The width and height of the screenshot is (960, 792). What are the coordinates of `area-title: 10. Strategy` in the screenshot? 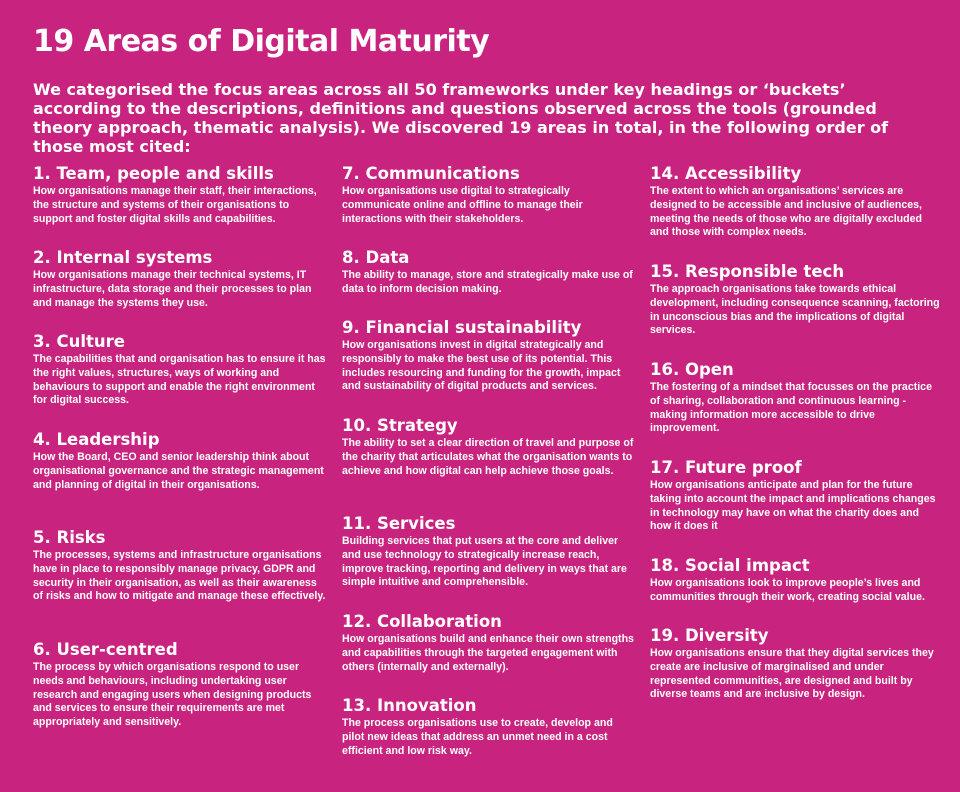 It's located at (400, 425).